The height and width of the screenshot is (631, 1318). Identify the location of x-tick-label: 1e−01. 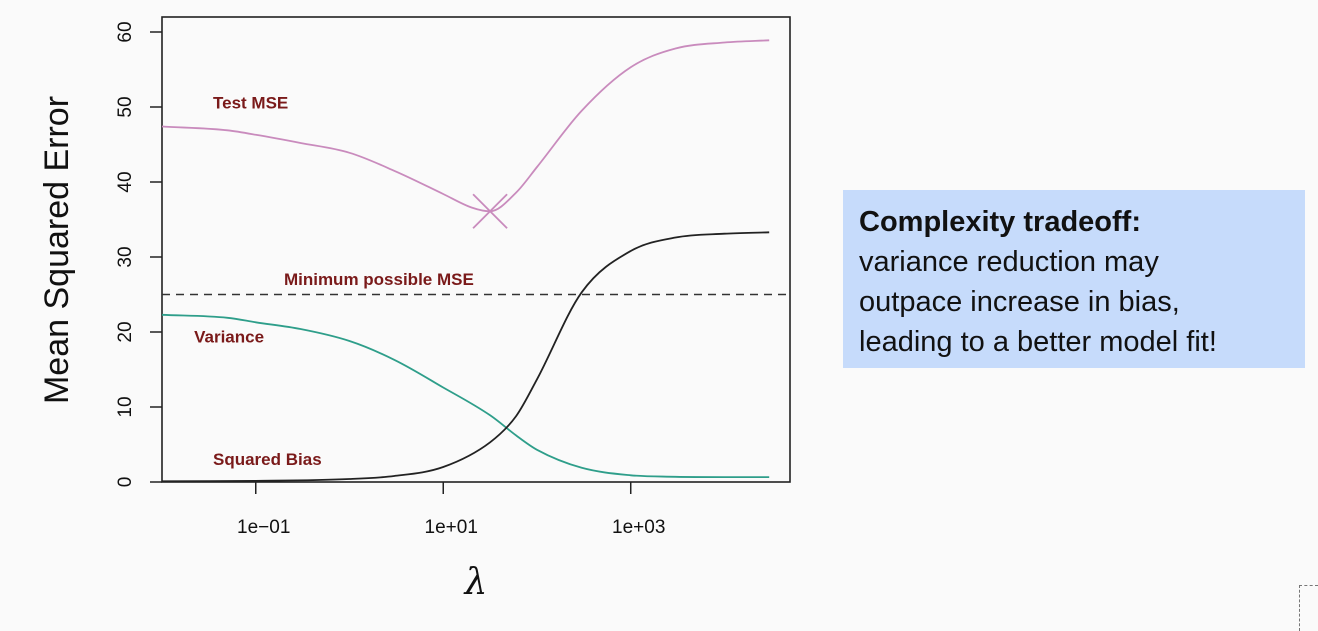
(263, 527).